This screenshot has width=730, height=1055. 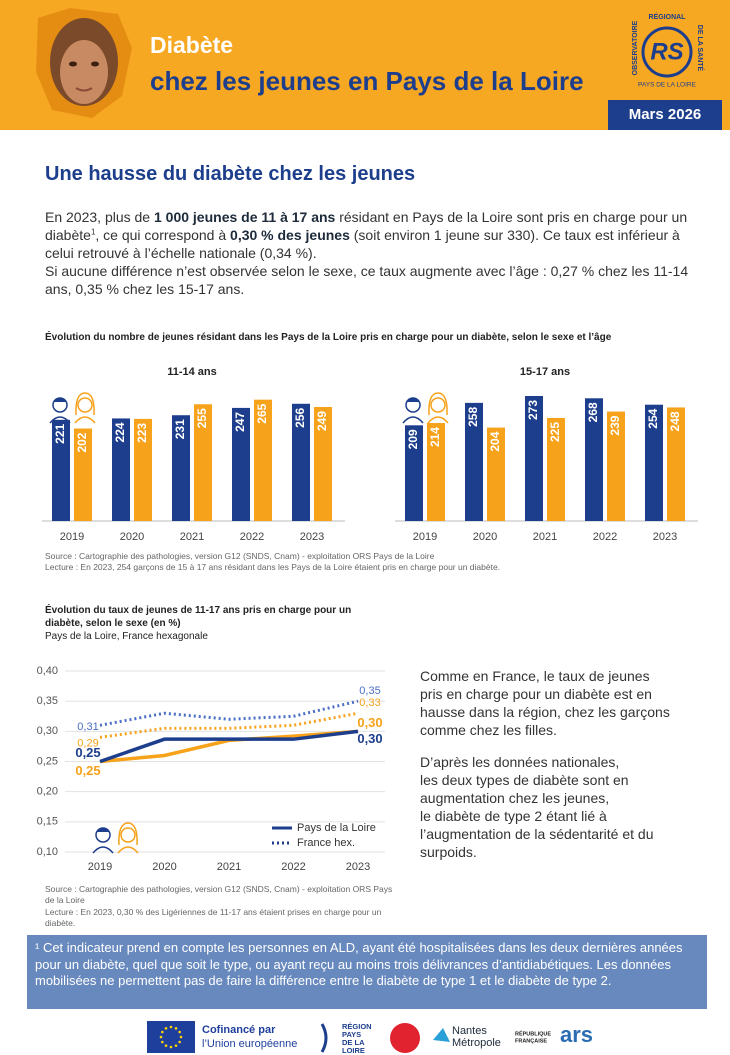 I want to click on text-run: 1, so click(x=93, y=232).